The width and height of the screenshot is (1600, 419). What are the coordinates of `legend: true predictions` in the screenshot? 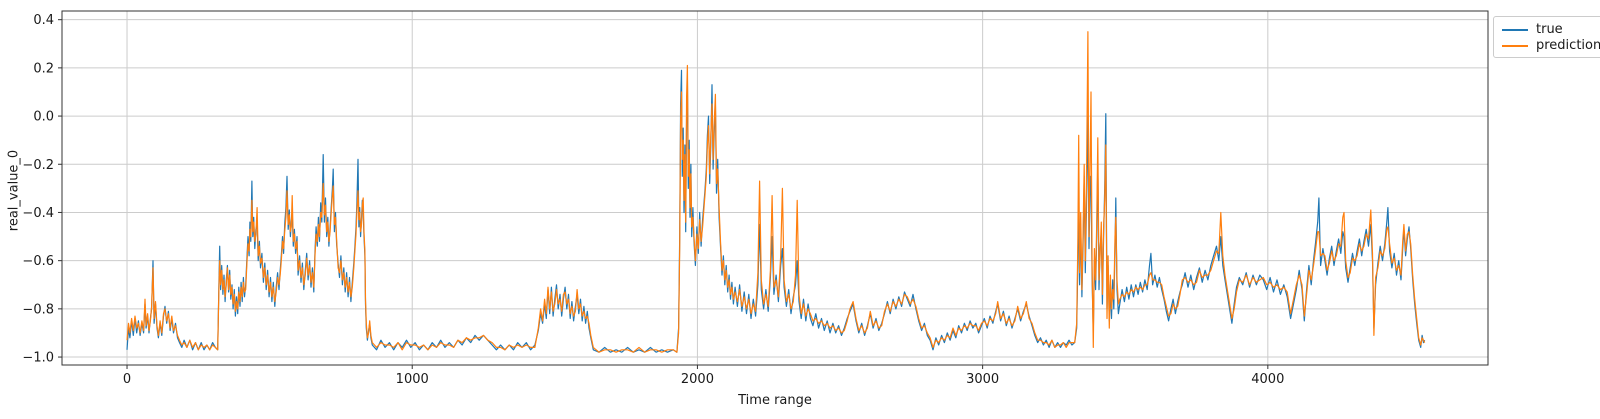 It's located at (1546, 37).